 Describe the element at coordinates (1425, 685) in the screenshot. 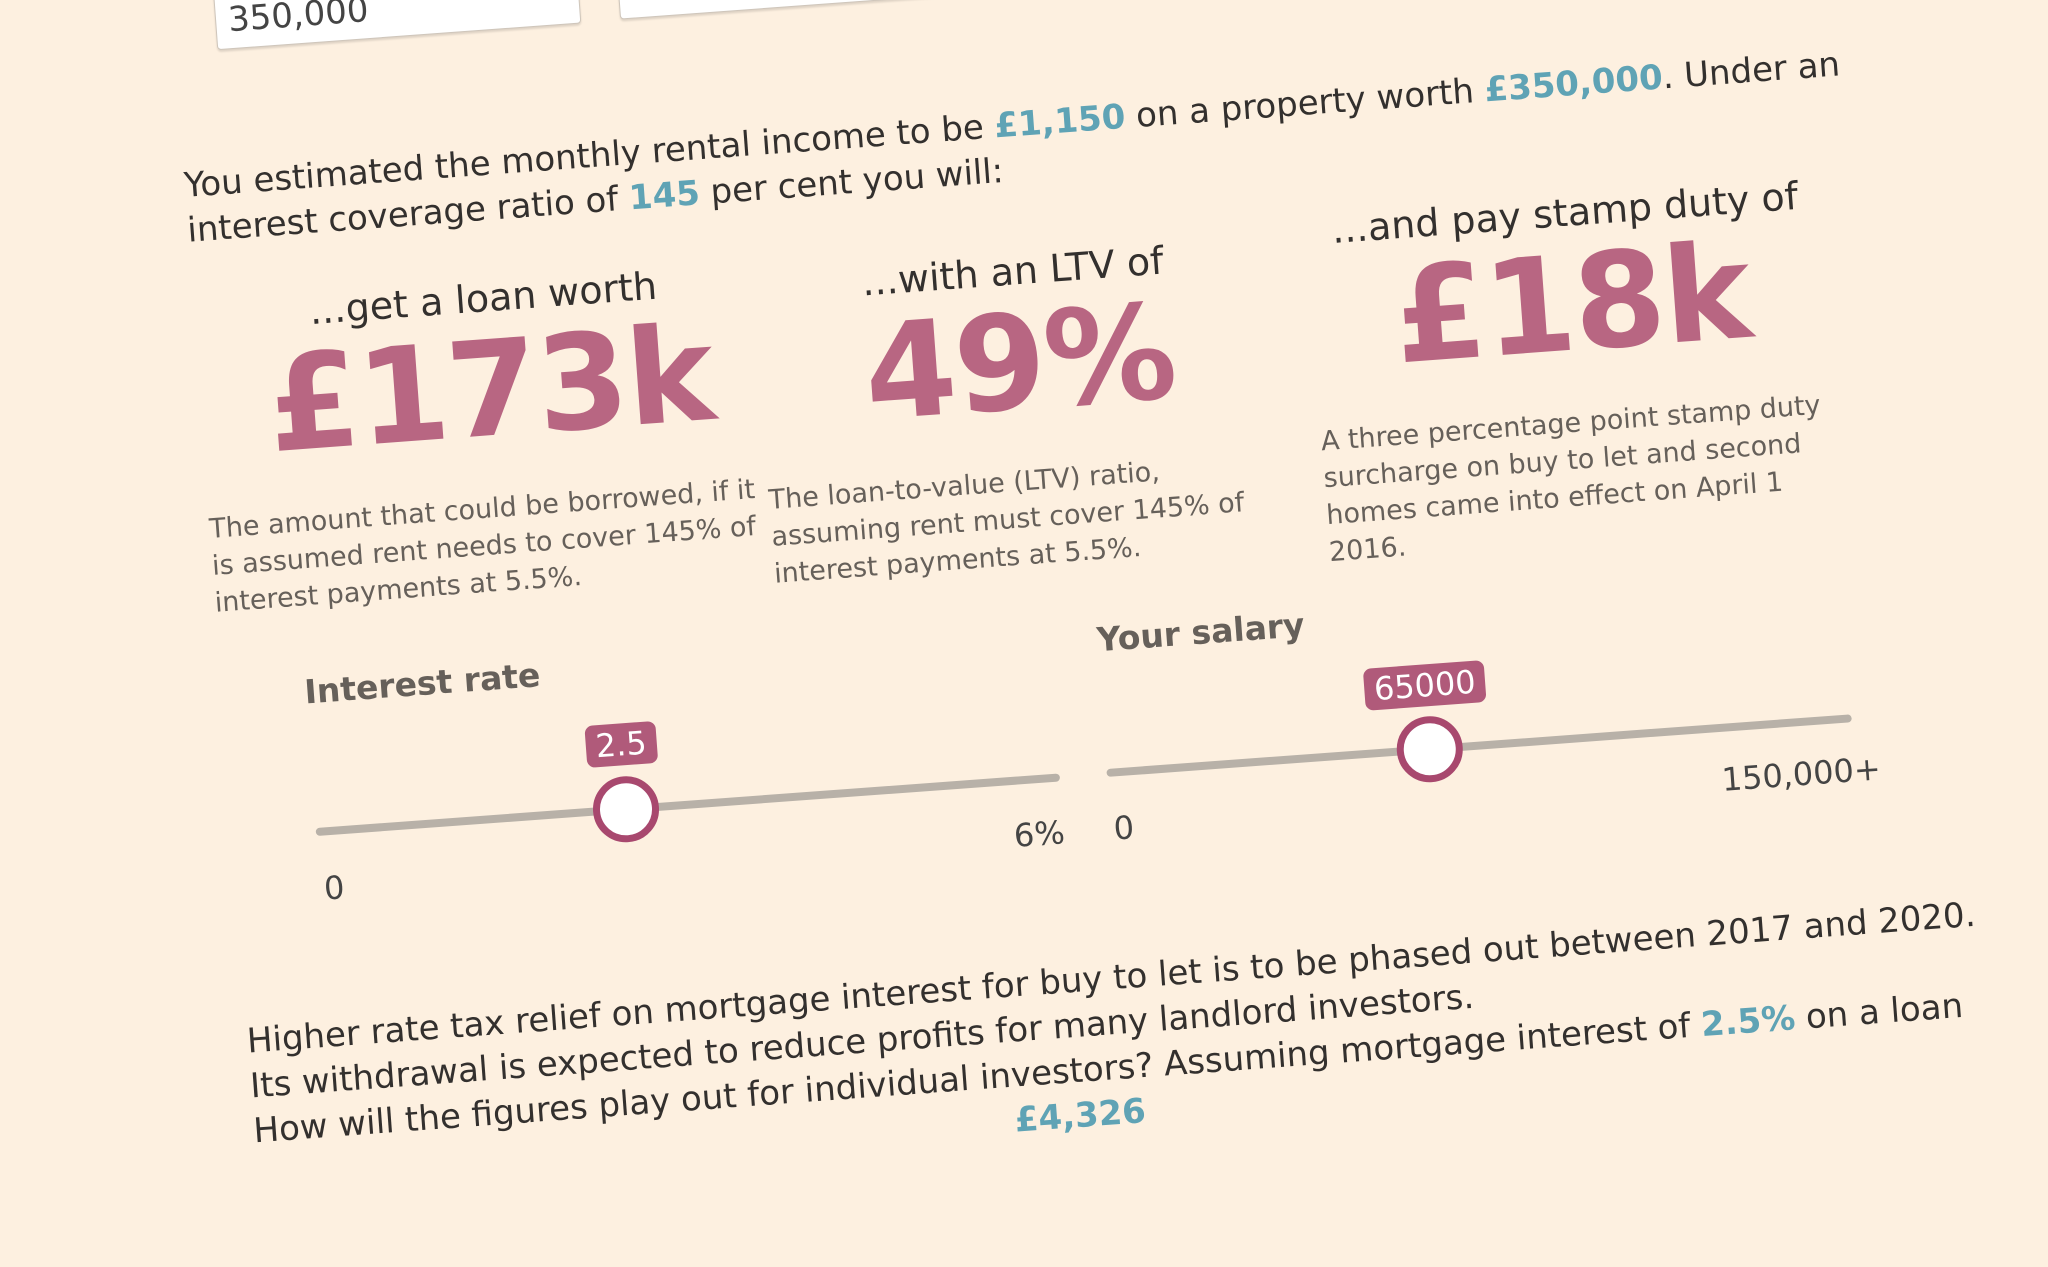

I see `salary-value-bubble: 65000` at that location.